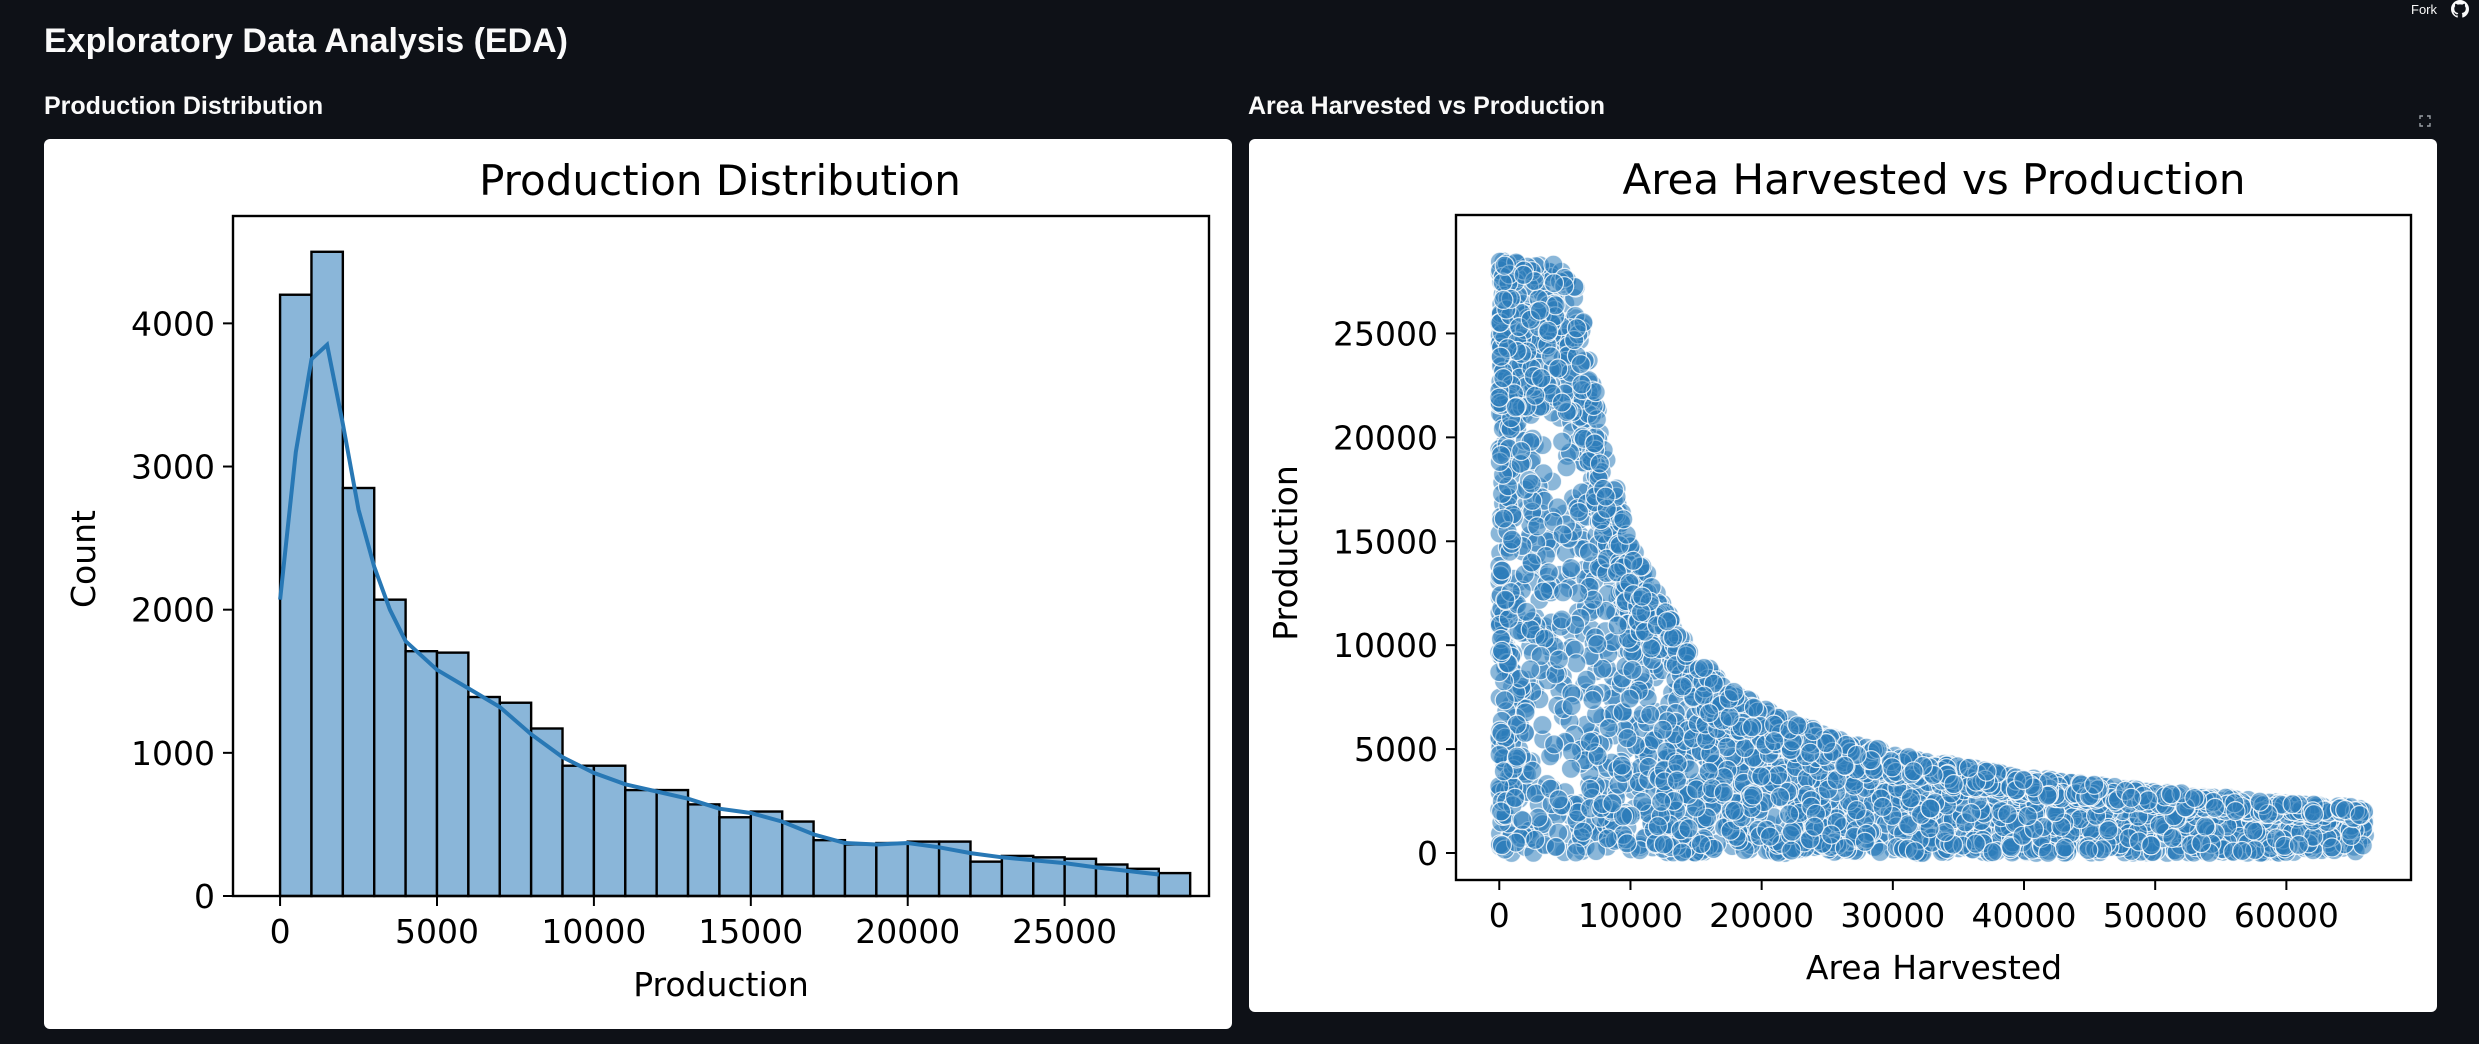 The image size is (2479, 1044). I want to click on x-tick-label: 0, so click(280, 931).